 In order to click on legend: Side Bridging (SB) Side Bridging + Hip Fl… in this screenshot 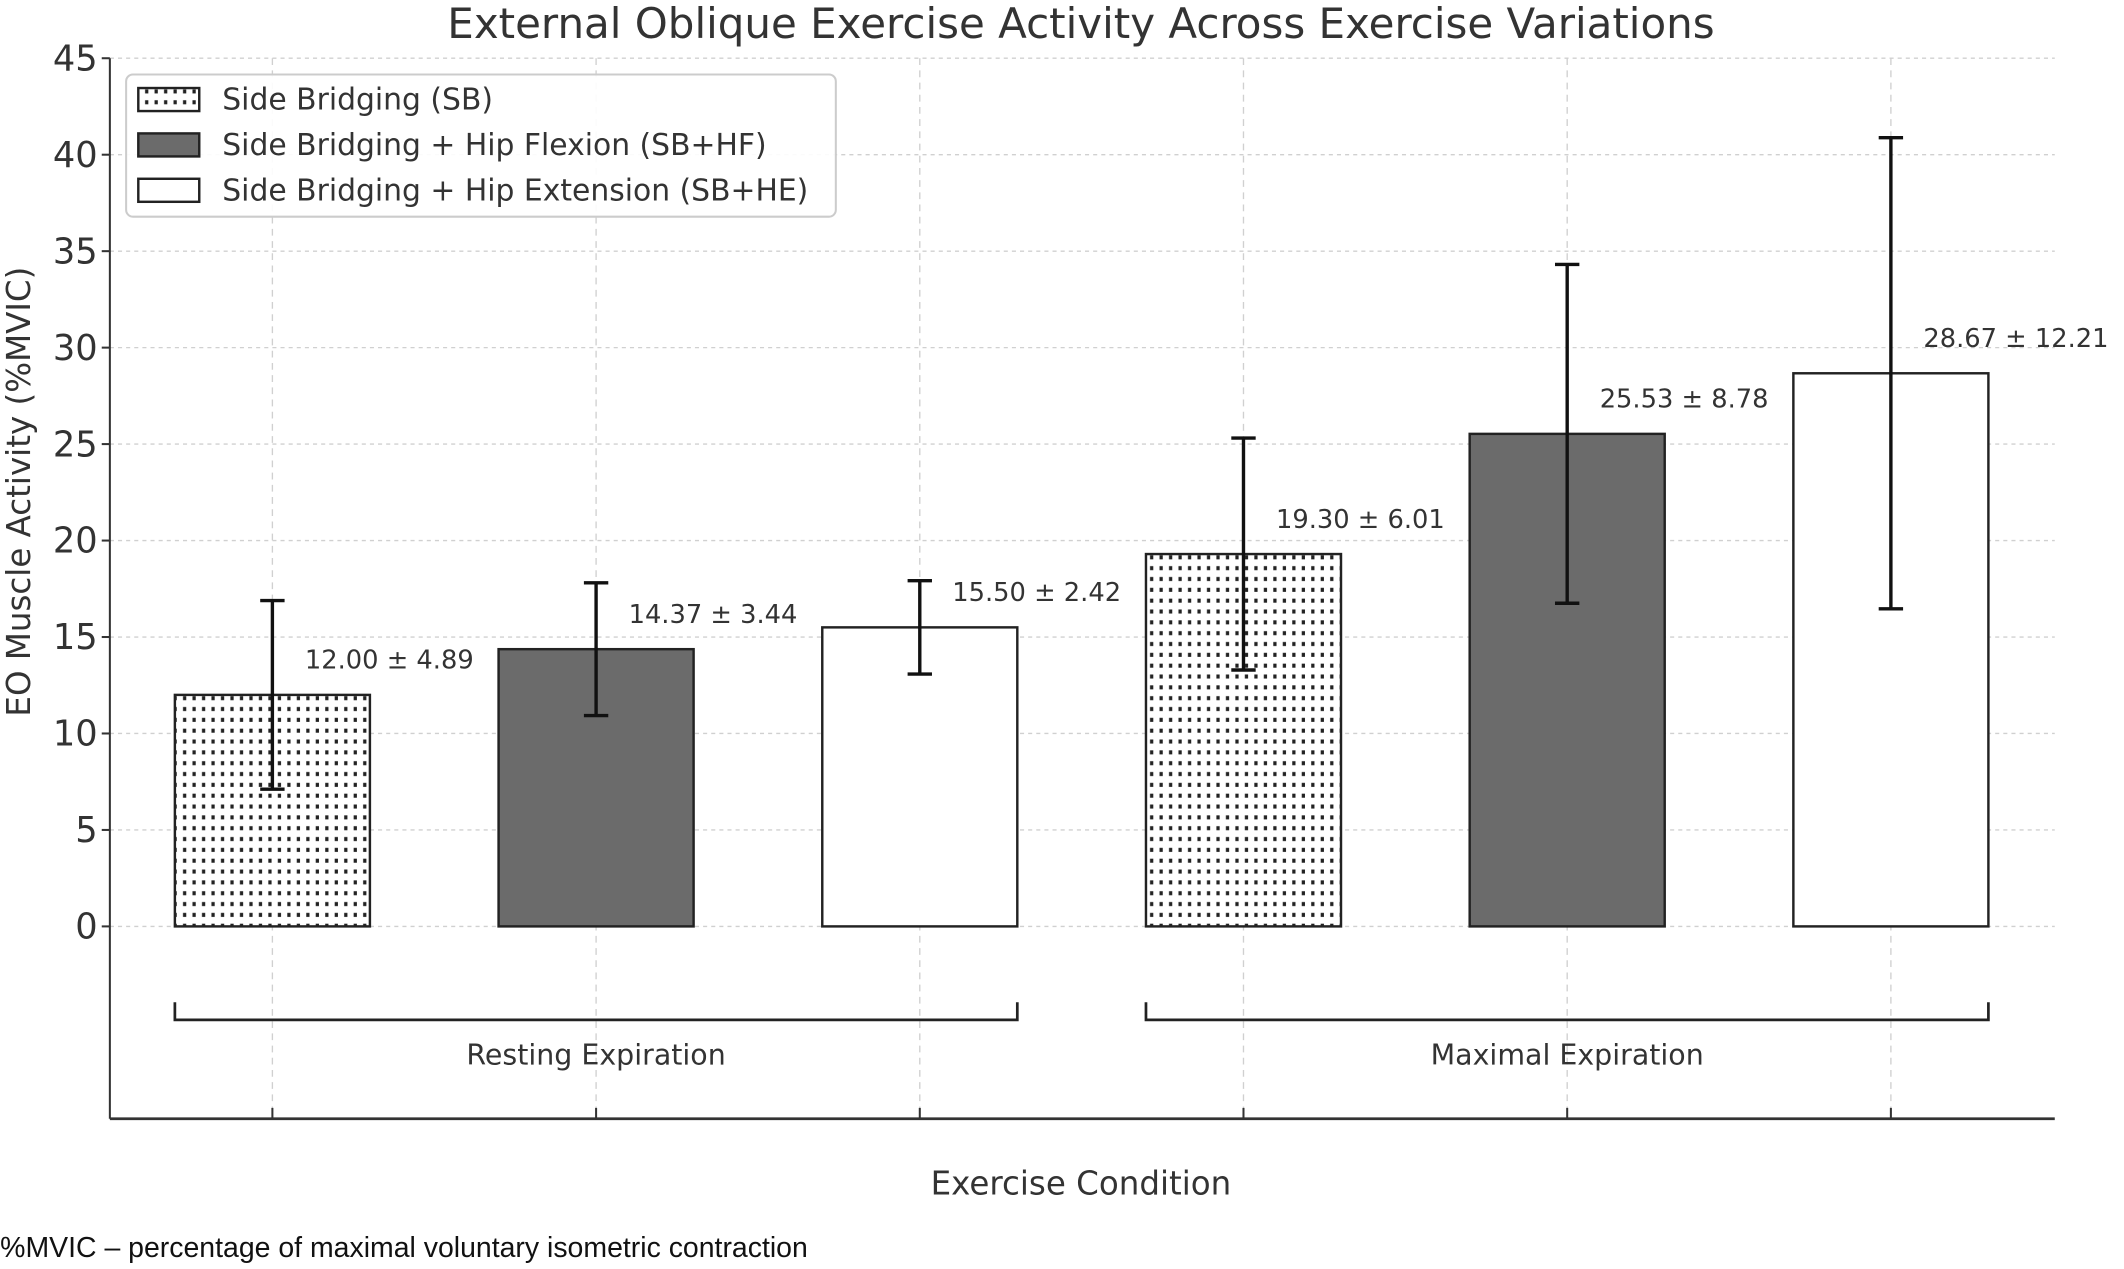, I will do `click(481, 145)`.